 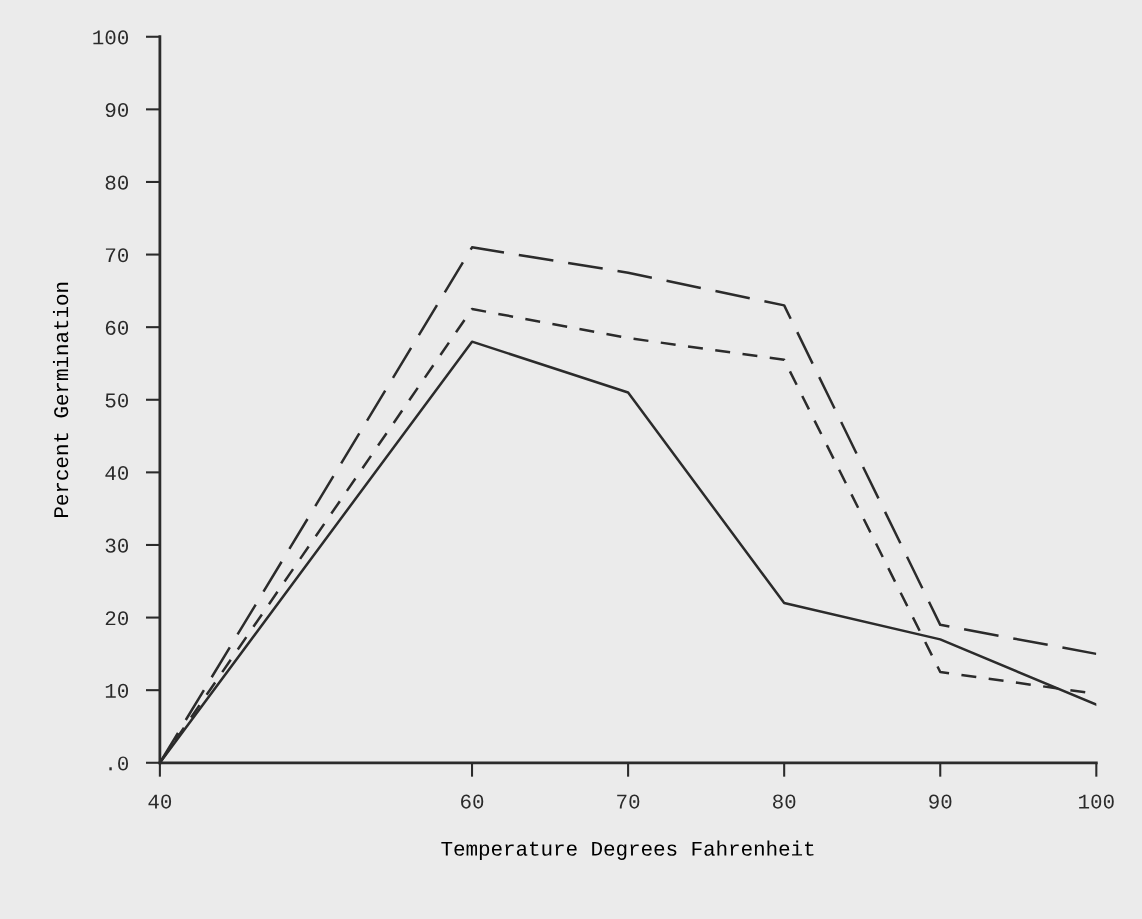 I want to click on x-tick-label: 40, so click(x=160, y=801).